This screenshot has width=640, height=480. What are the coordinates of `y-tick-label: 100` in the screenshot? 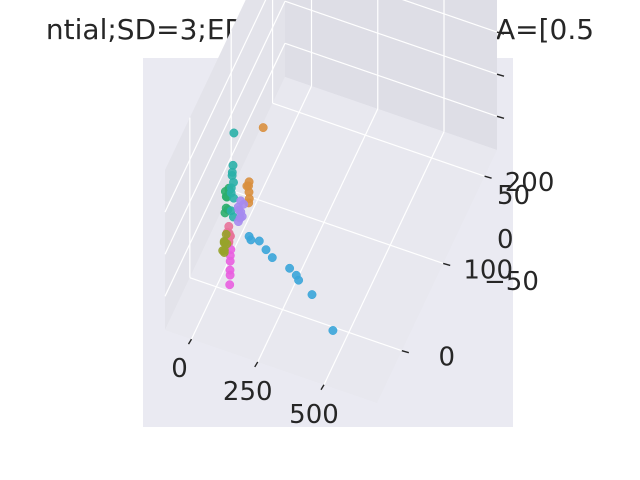 It's located at (488, 270).